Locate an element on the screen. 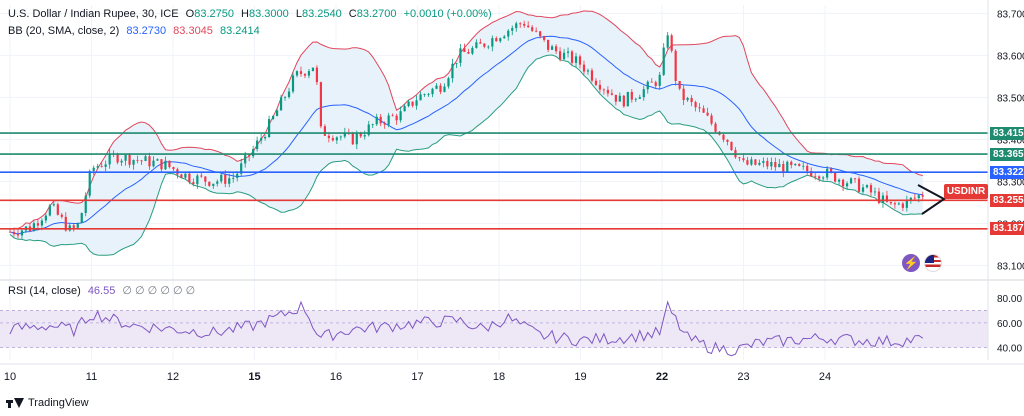  arrow-icon is located at coordinates (931, 199).